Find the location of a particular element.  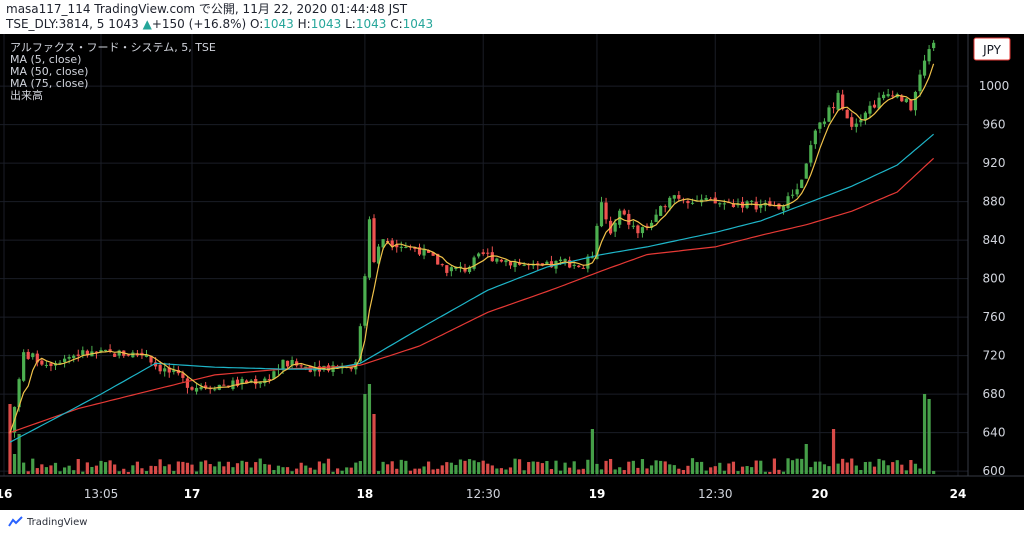

currency-badge: JPY is located at coordinates (992, 49).